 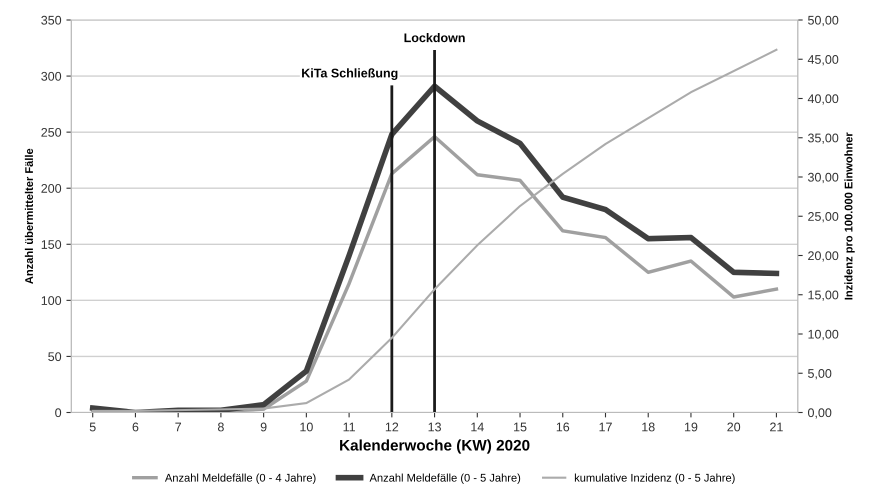 I want to click on legend-label: kumulative Inzidenz (0 - 5 Jahre), so click(x=654, y=479).